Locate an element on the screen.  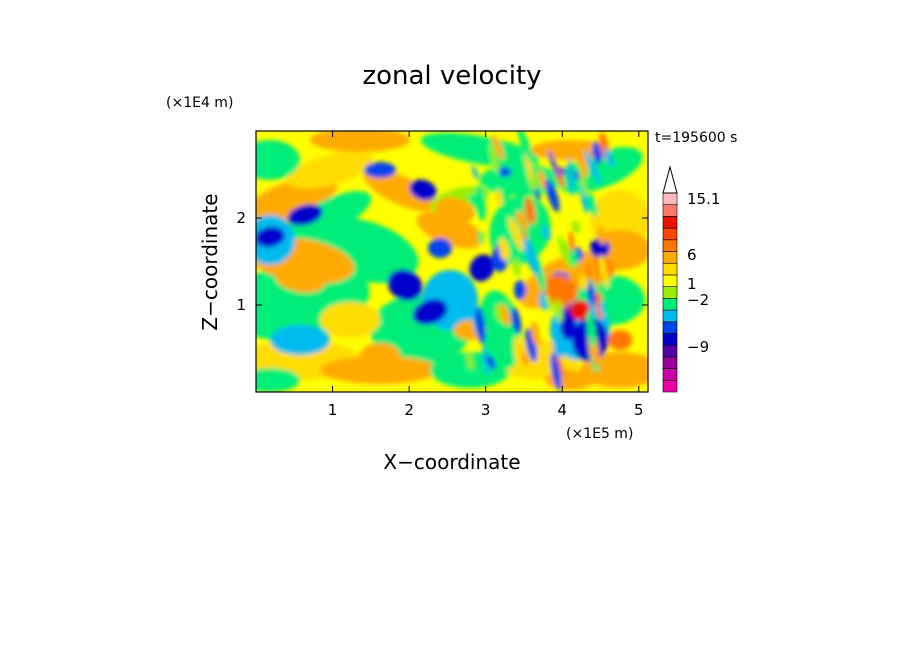
y-tick-label: 1 is located at coordinates (241, 305).